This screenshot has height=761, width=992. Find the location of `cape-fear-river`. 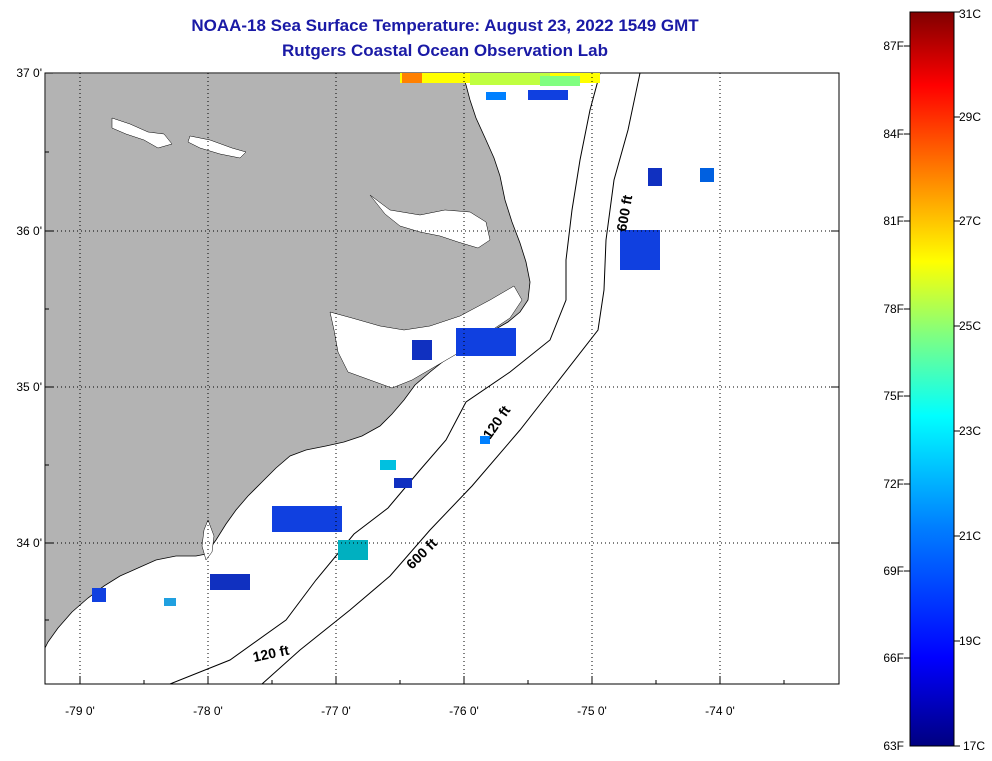

cape-fear-river is located at coordinates (208, 540).